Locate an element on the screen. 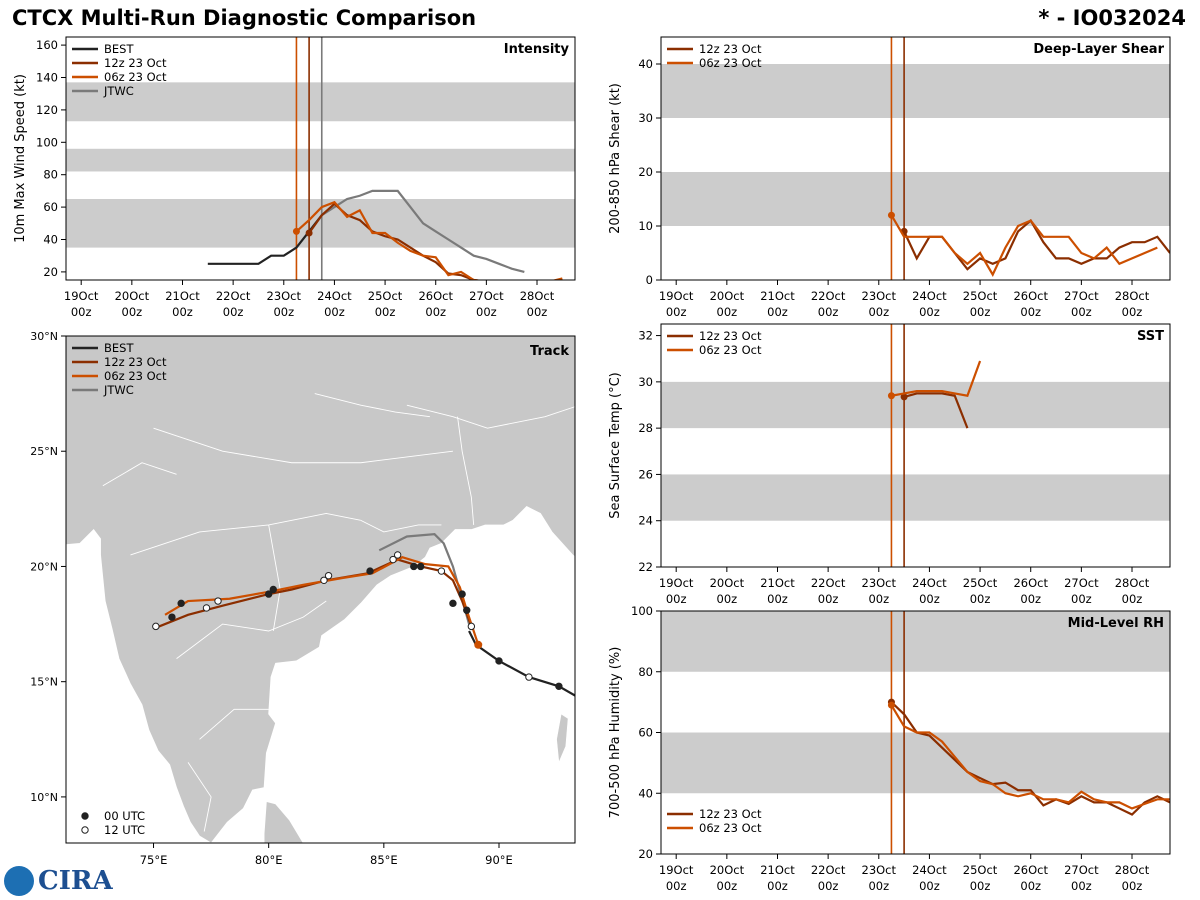 This screenshot has height=900, width=1200. y-tick-label: 100 is located at coordinates (642, 611).